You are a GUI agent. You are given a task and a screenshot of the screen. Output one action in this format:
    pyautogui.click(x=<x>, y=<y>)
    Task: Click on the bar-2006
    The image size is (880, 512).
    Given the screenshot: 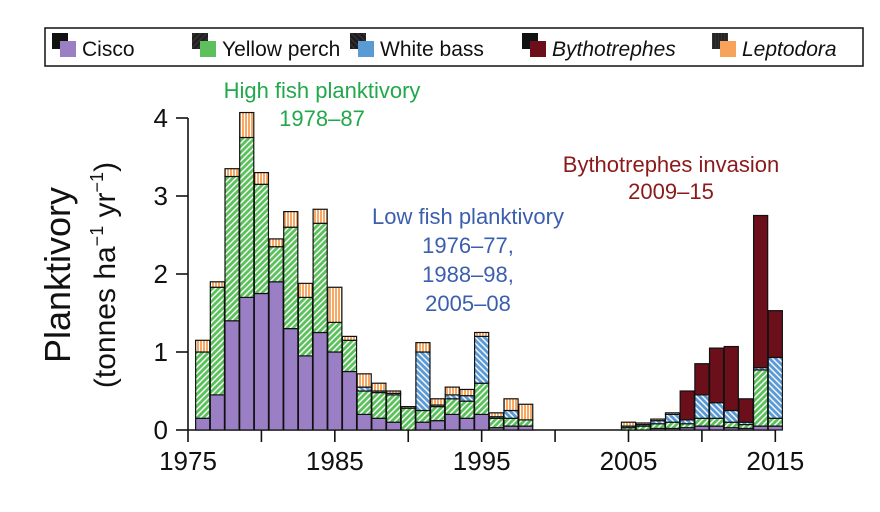 What is the action you would take?
    pyautogui.click(x=643, y=426)
    